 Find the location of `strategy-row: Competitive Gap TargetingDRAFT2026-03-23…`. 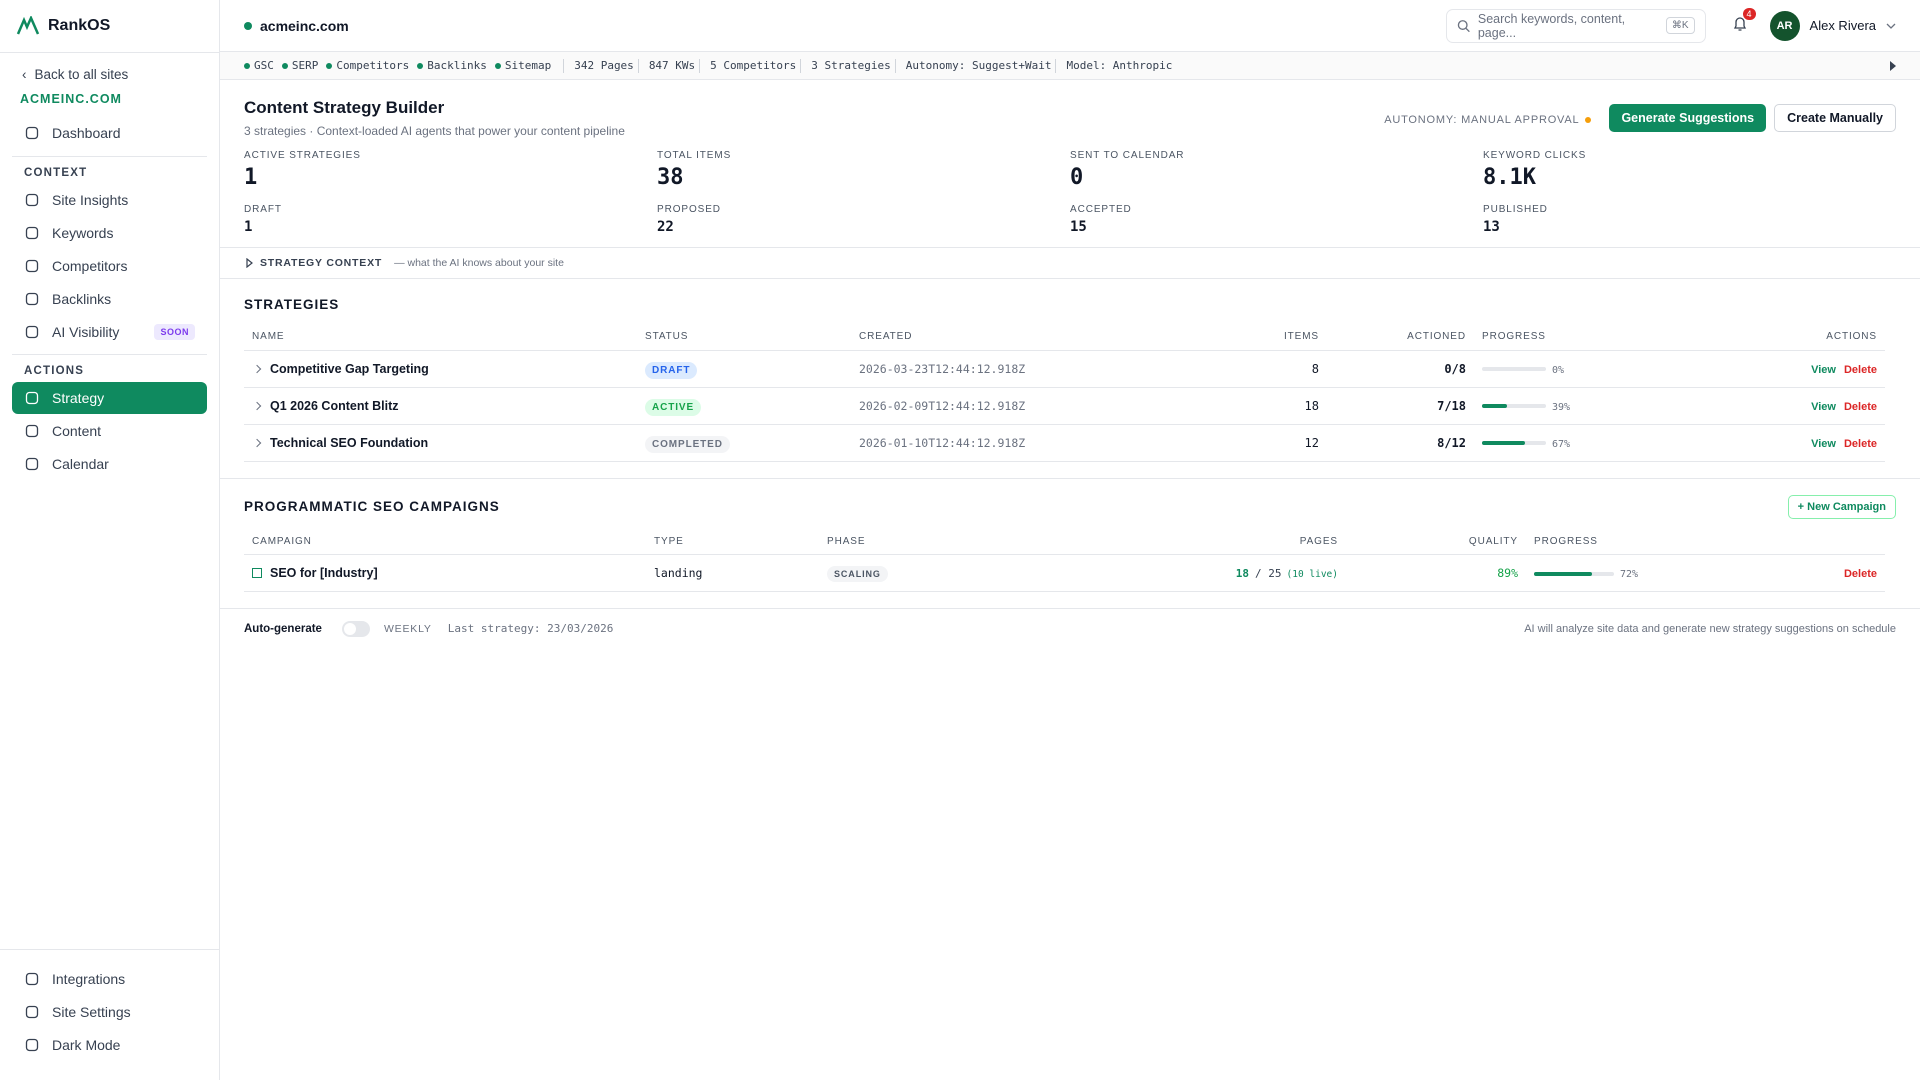

strategy-row: Competitive Gap TargetingDRAFT2026-03-23… is located at coordinates (1064, 368).